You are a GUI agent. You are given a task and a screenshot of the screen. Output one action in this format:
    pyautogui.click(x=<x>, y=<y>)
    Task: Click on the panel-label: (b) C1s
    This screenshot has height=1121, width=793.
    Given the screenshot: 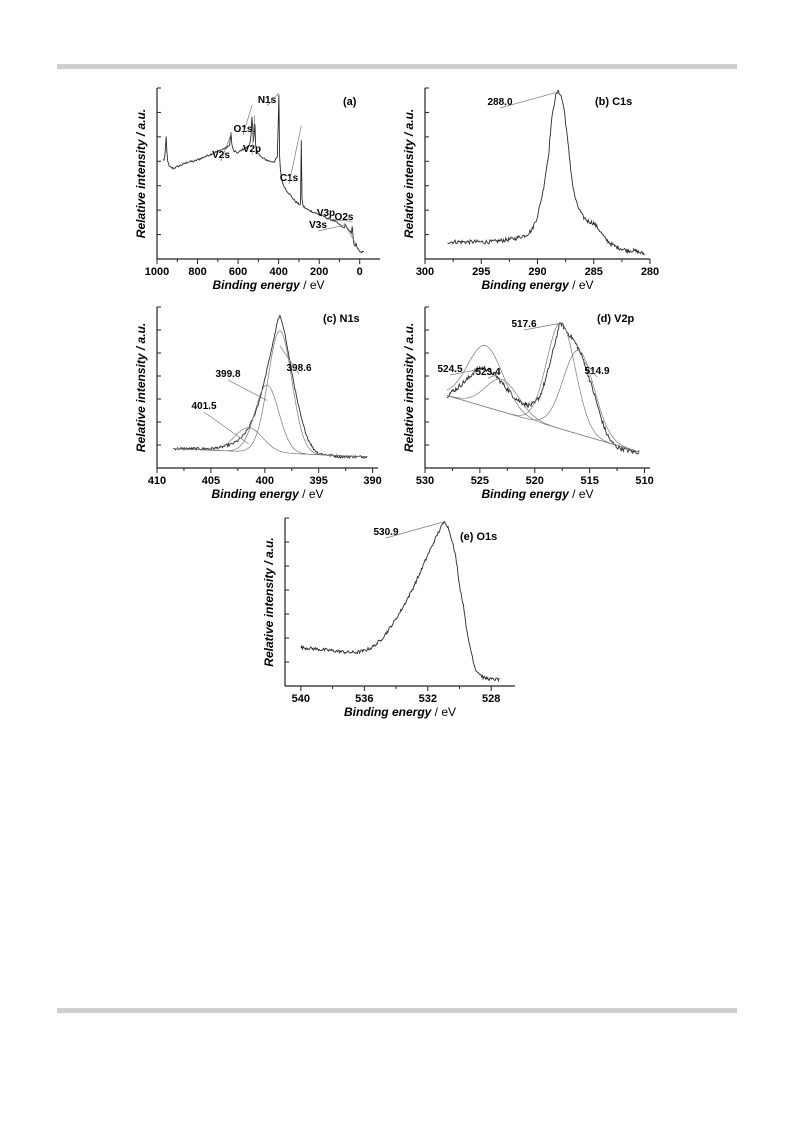 What is the action you would take?
    pyautogui.click(x=613, y=102)
    